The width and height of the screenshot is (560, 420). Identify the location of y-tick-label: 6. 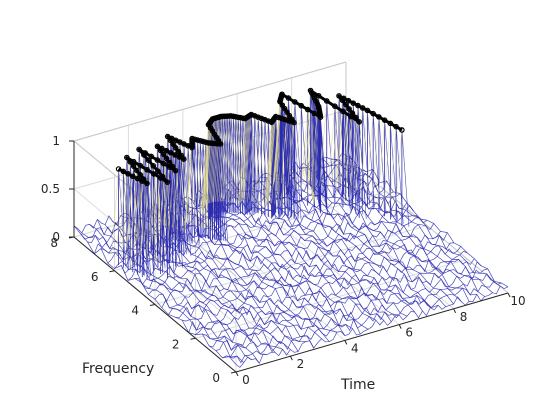
(95, 277).